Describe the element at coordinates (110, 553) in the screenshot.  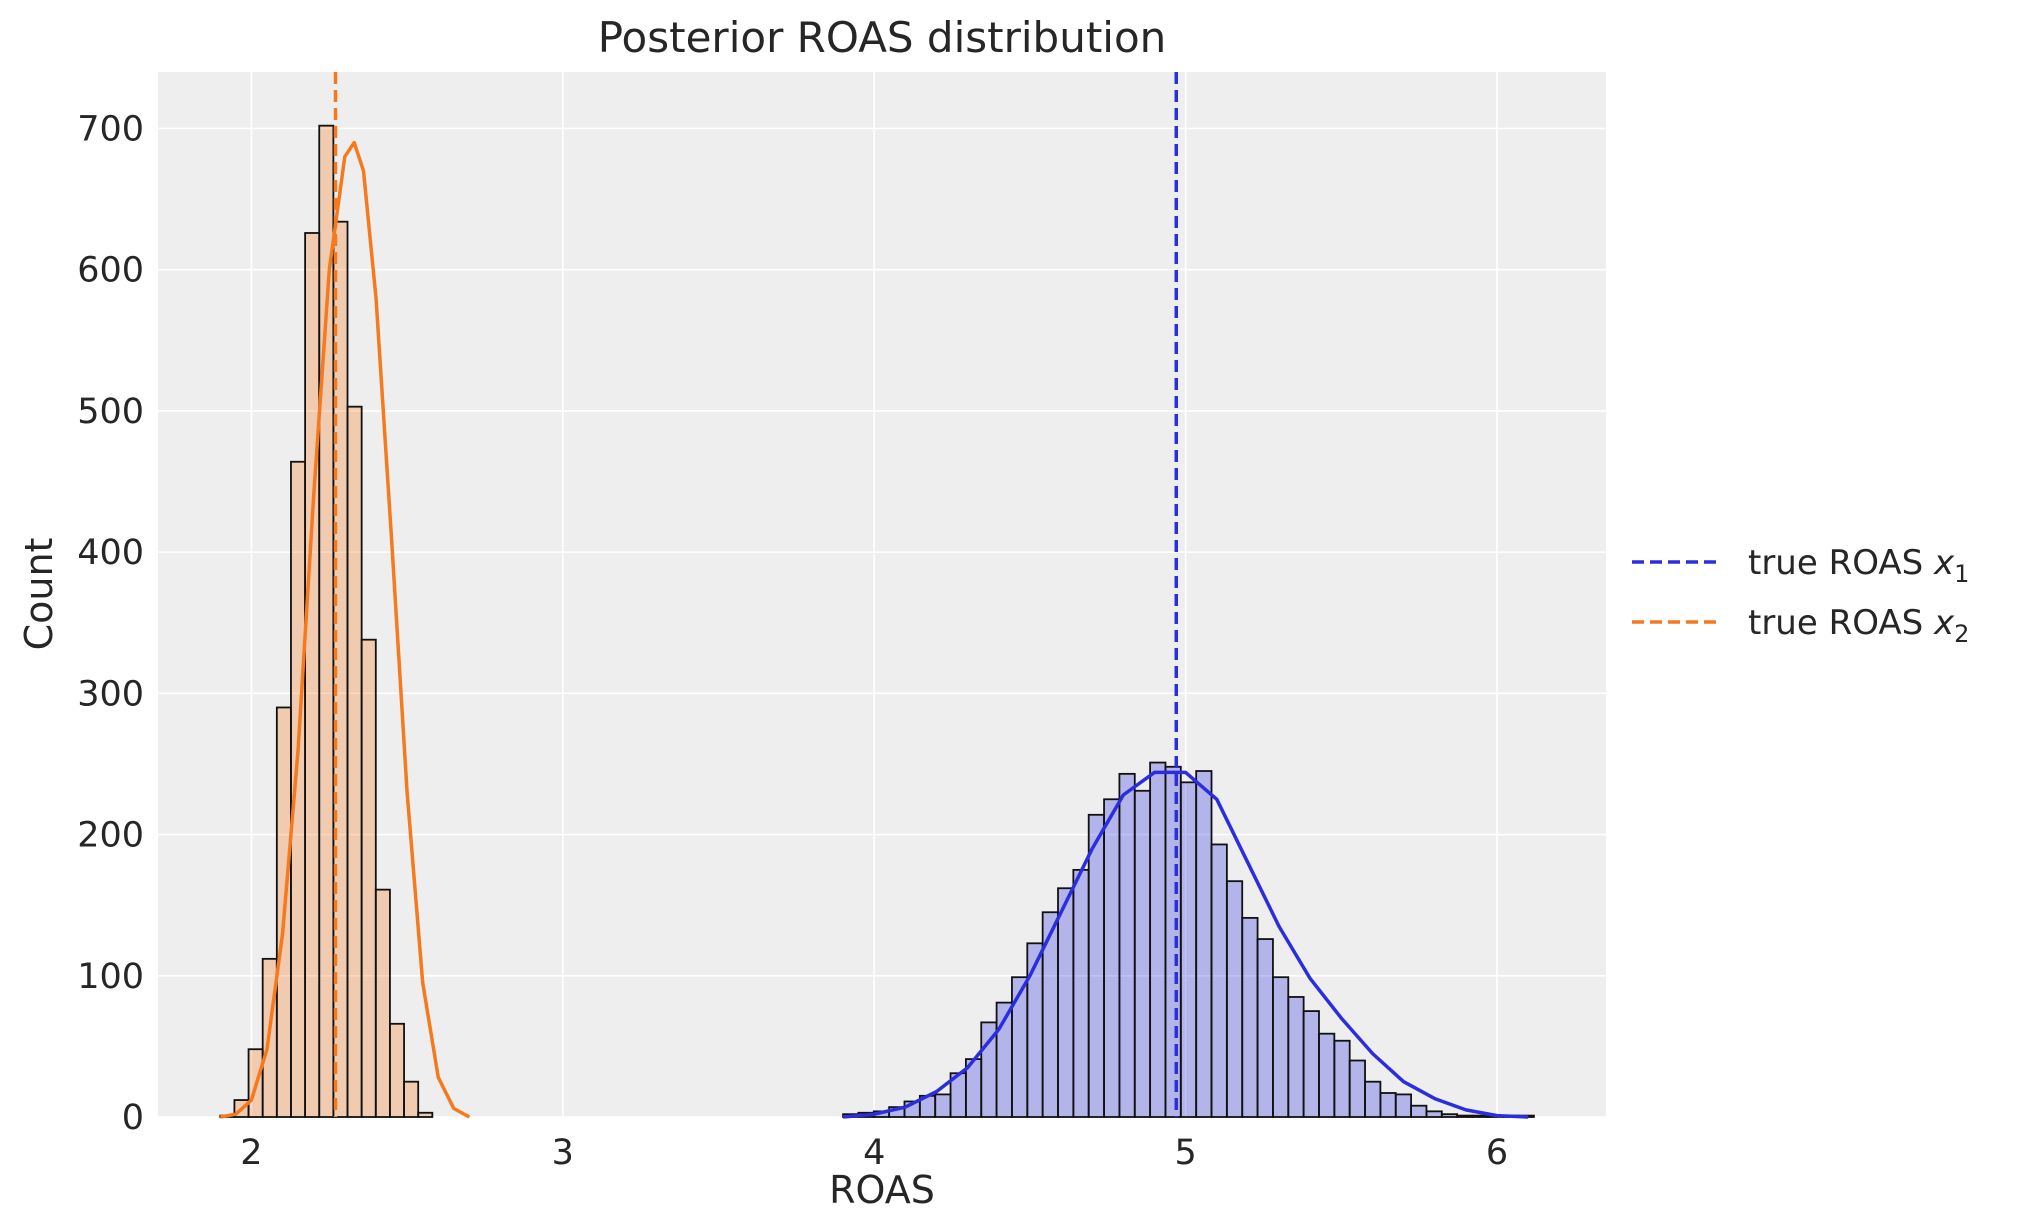
I see `y-tick-label-4: 400` at that location.